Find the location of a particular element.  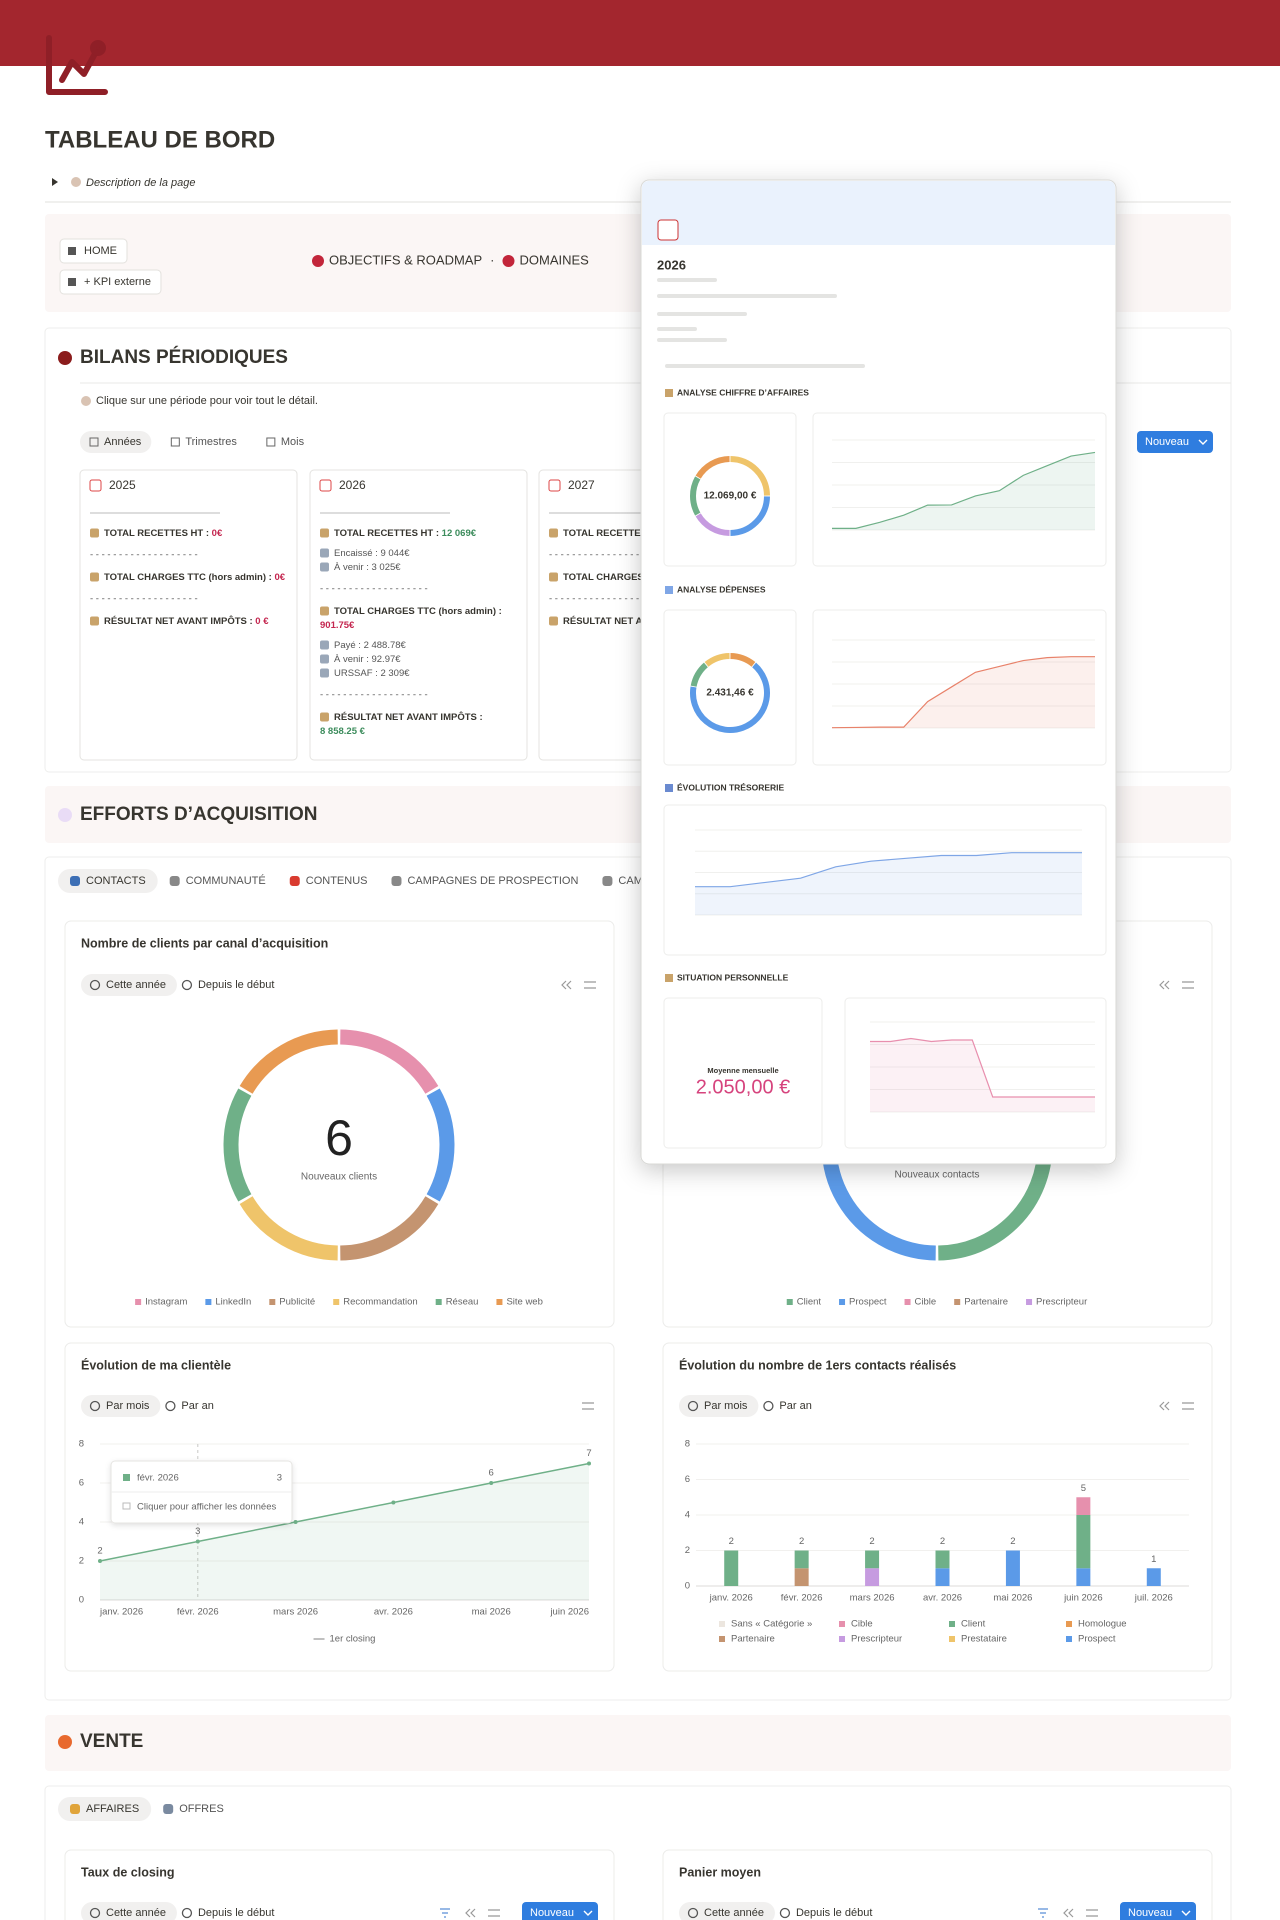

nav-button-label: + KPI externe is located at coordinates (117, 282).